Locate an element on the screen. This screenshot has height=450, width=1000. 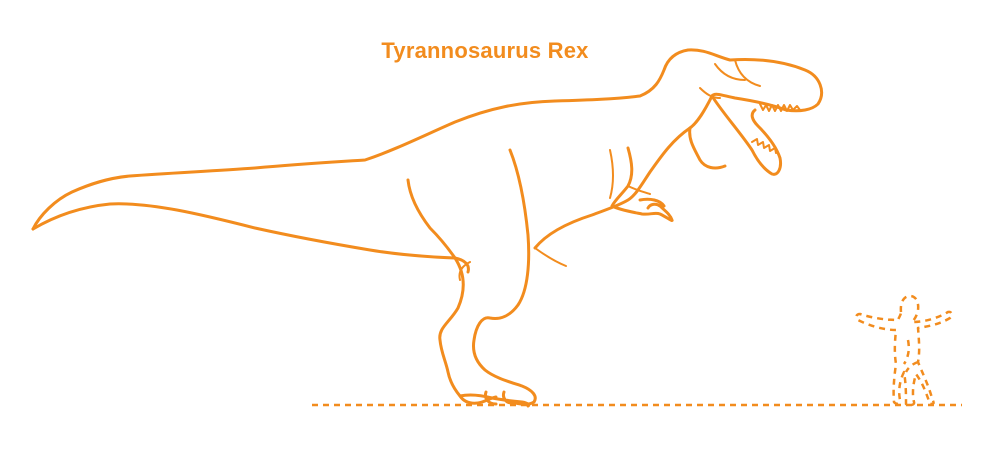
trex-chest is located at coordinates (612, 188).